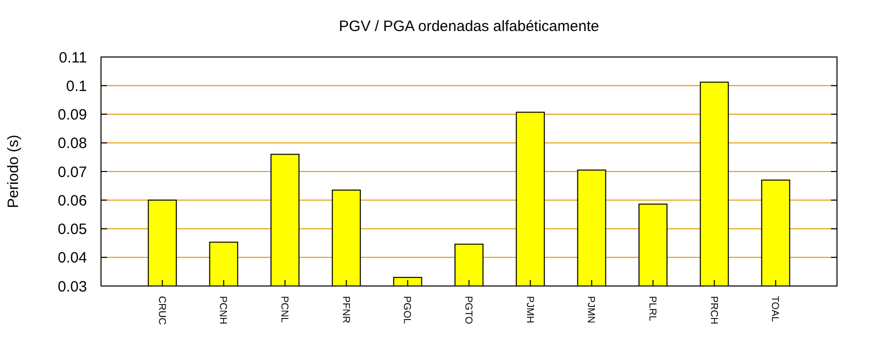 Image resolution: width=870 pixels, height=350 pixels. What do you see at coordinates (72, 115) in the screenshot?
I see `y-tick-label: 0.09` at bounding box center [72, 115].